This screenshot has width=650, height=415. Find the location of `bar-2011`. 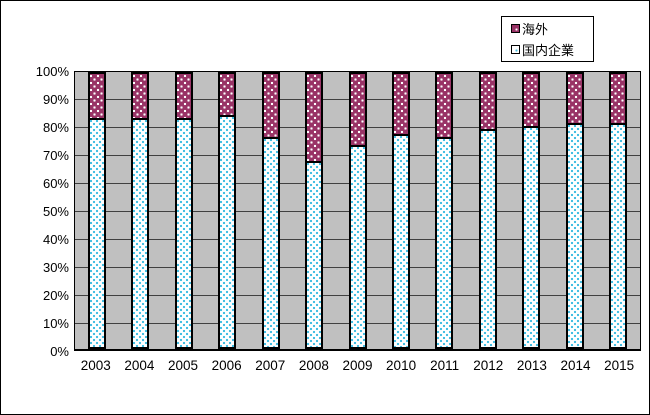

bar-2011 is located at coordinates (444, 210).